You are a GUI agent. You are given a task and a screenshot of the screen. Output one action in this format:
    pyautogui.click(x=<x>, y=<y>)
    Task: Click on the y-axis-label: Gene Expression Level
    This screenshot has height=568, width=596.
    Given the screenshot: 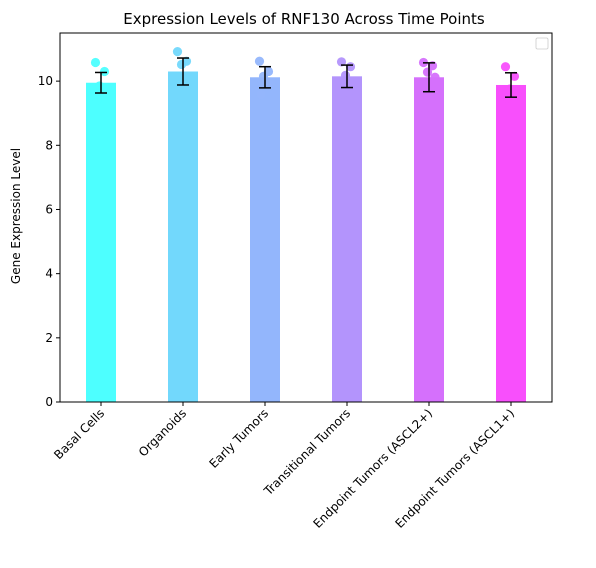 What is the action you would take?
    pyautogui.click(x=16, y=216)
    